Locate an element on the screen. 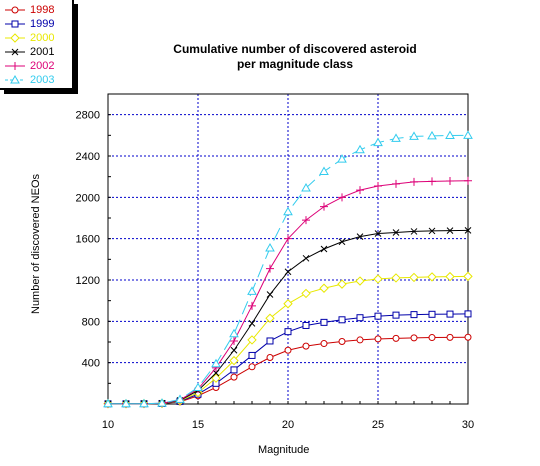 The width and height of the screenshot is (540, 466). x-tick-label: 15 is located at coordinates (198, 425).